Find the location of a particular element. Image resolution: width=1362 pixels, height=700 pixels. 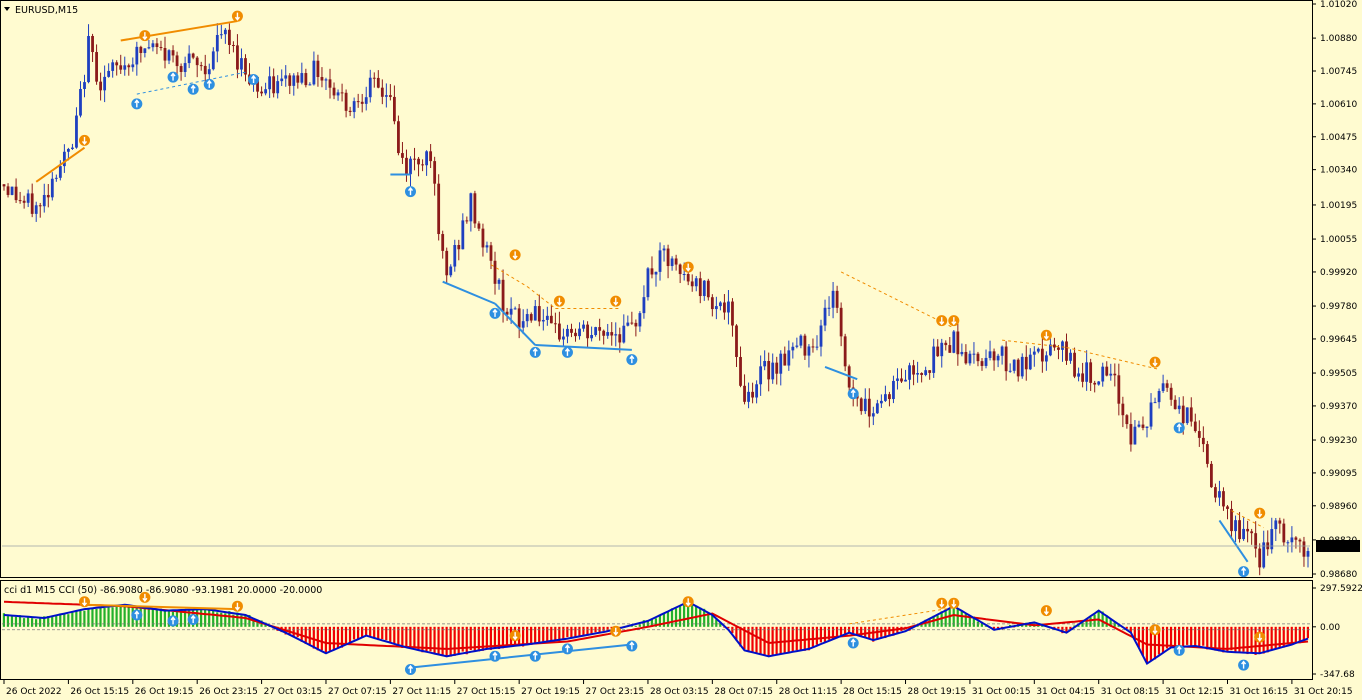

price-tick-label: 0.98680 is located at coordinates (1338, 575).